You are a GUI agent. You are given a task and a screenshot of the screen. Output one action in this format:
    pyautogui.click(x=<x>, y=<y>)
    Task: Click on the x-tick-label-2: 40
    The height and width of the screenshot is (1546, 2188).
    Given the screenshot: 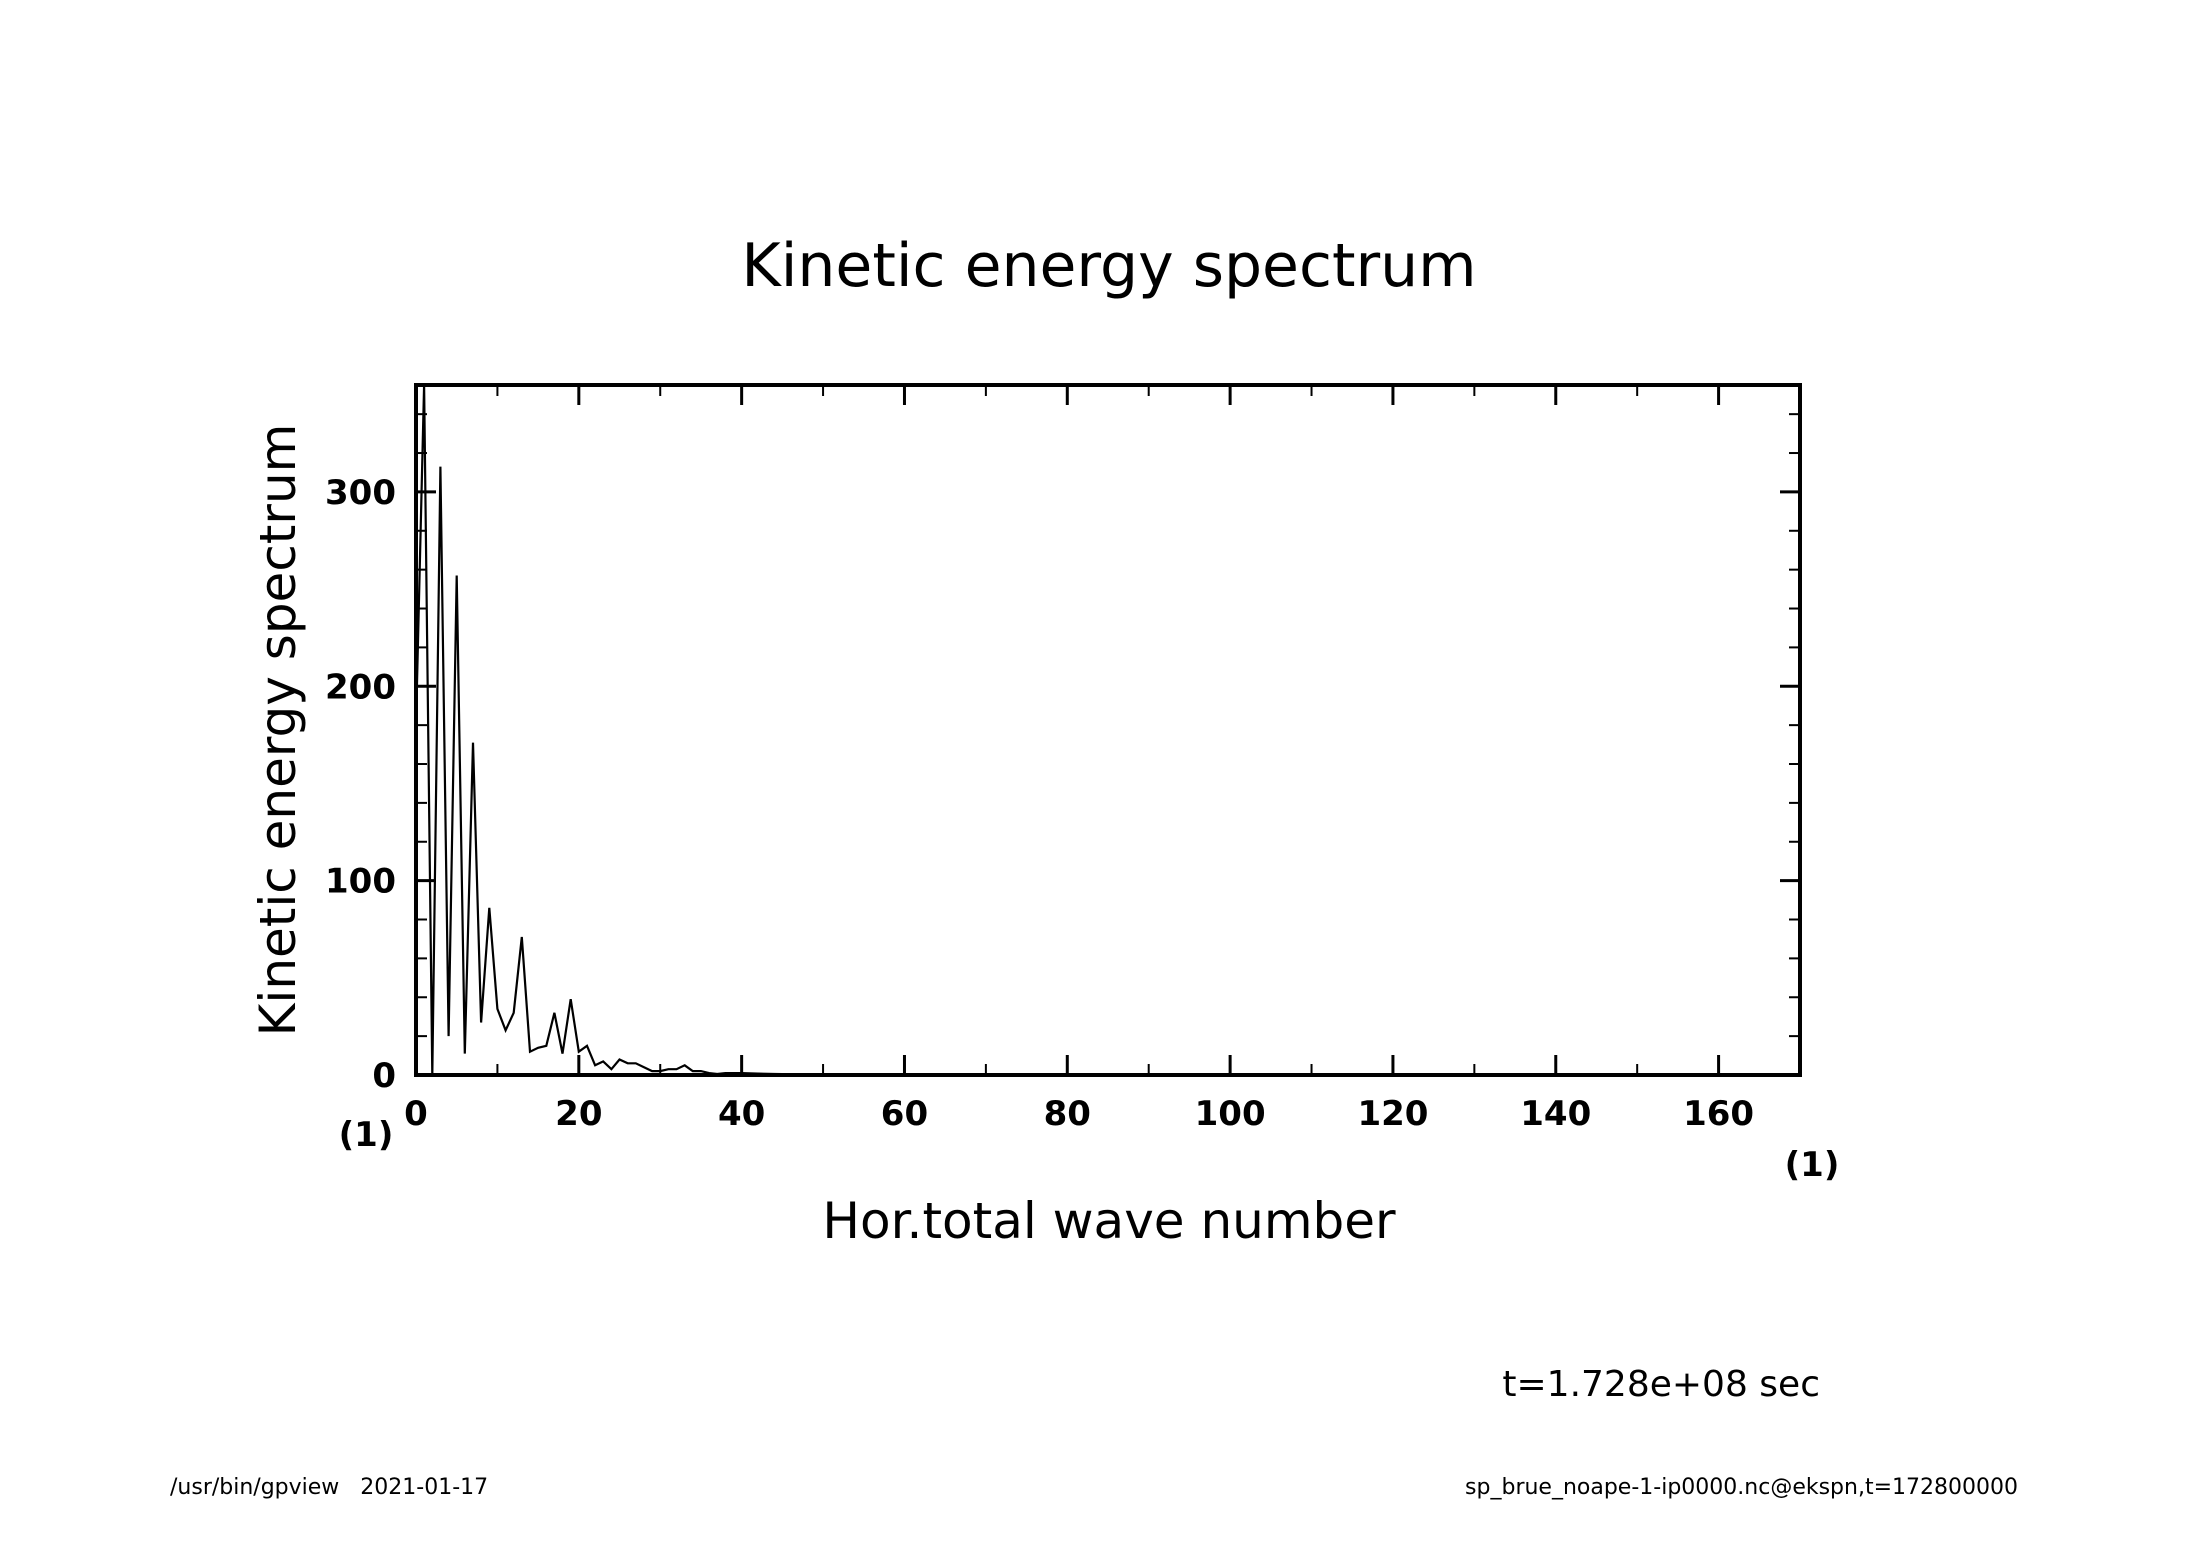 What is the action you would take?
    pyautogui.click(x=741, y=1114)
    